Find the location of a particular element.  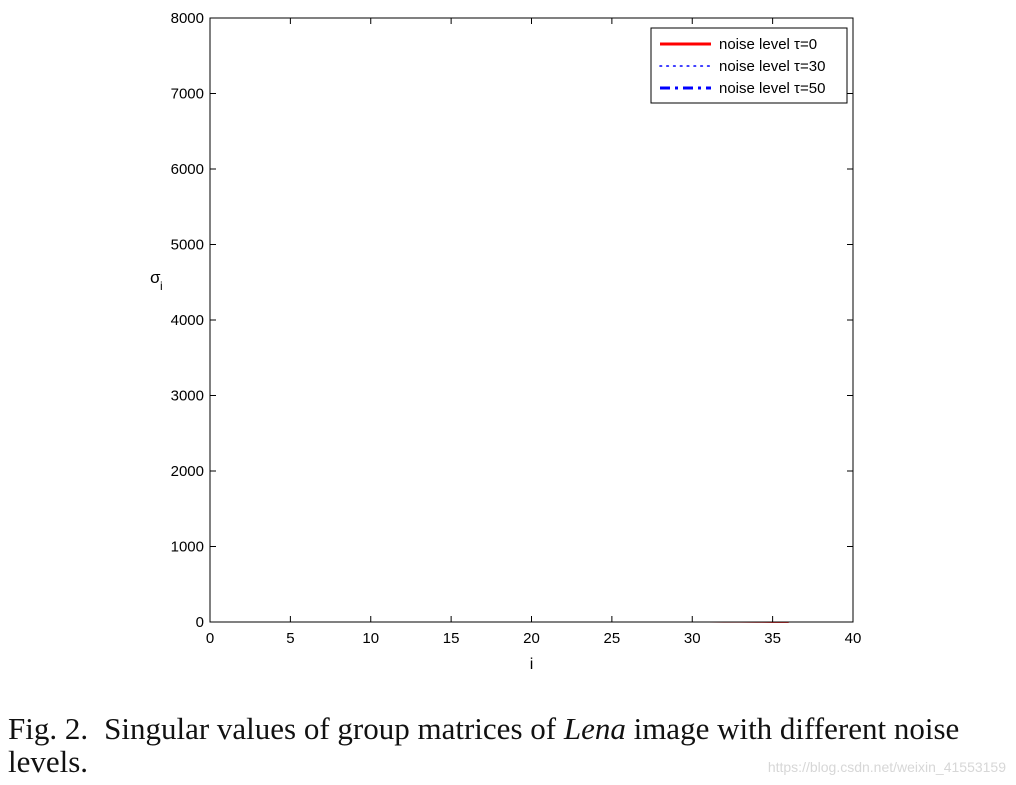

y-tick-label: 3000 is located at coordinates (187, 396).